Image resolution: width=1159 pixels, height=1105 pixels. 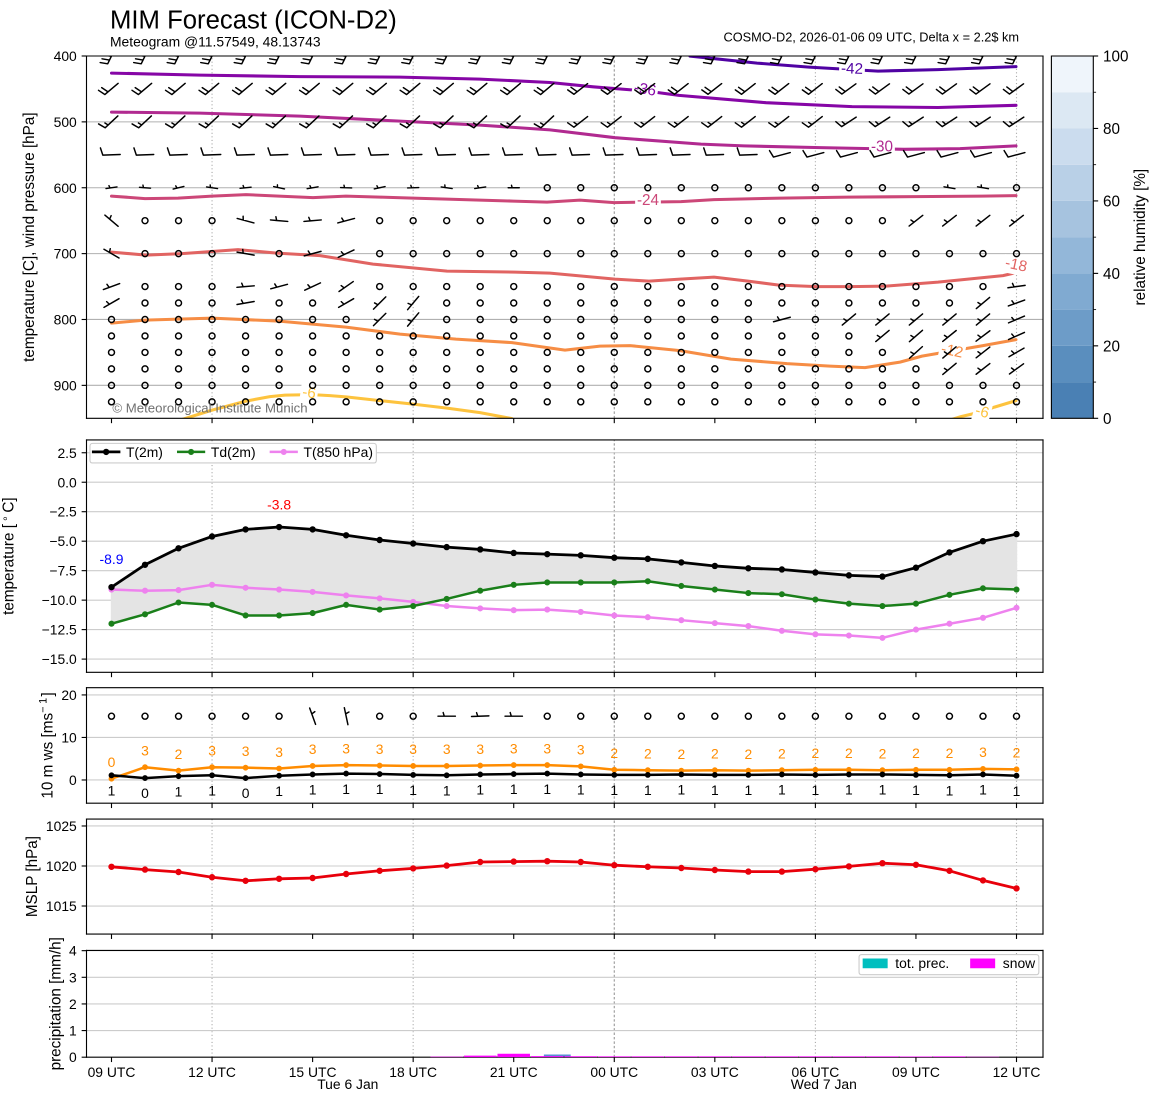 I want to click on svg-text: T(2m), so click(x=144, y=452).